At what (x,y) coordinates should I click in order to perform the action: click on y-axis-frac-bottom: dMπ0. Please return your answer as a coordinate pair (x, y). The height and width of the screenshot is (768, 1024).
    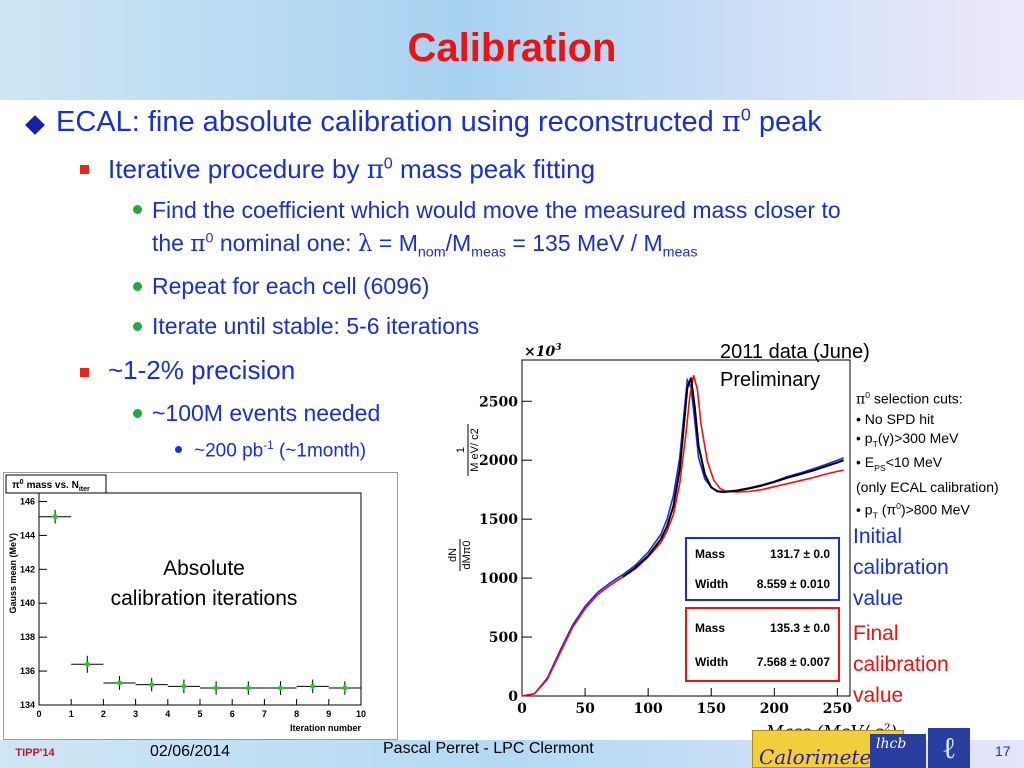
    Looking at the image, I should click on (467, 555).